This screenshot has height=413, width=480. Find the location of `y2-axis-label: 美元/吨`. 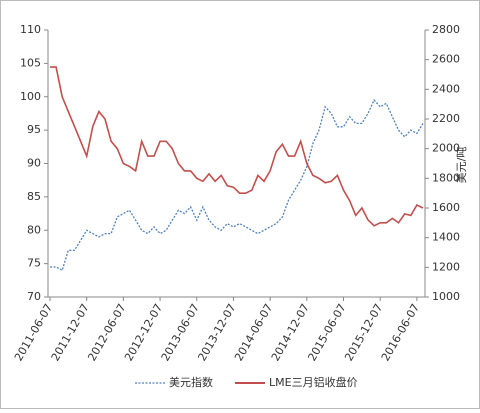

y2-axis-label: 美元/吨 is located at coordinates (461, 165).